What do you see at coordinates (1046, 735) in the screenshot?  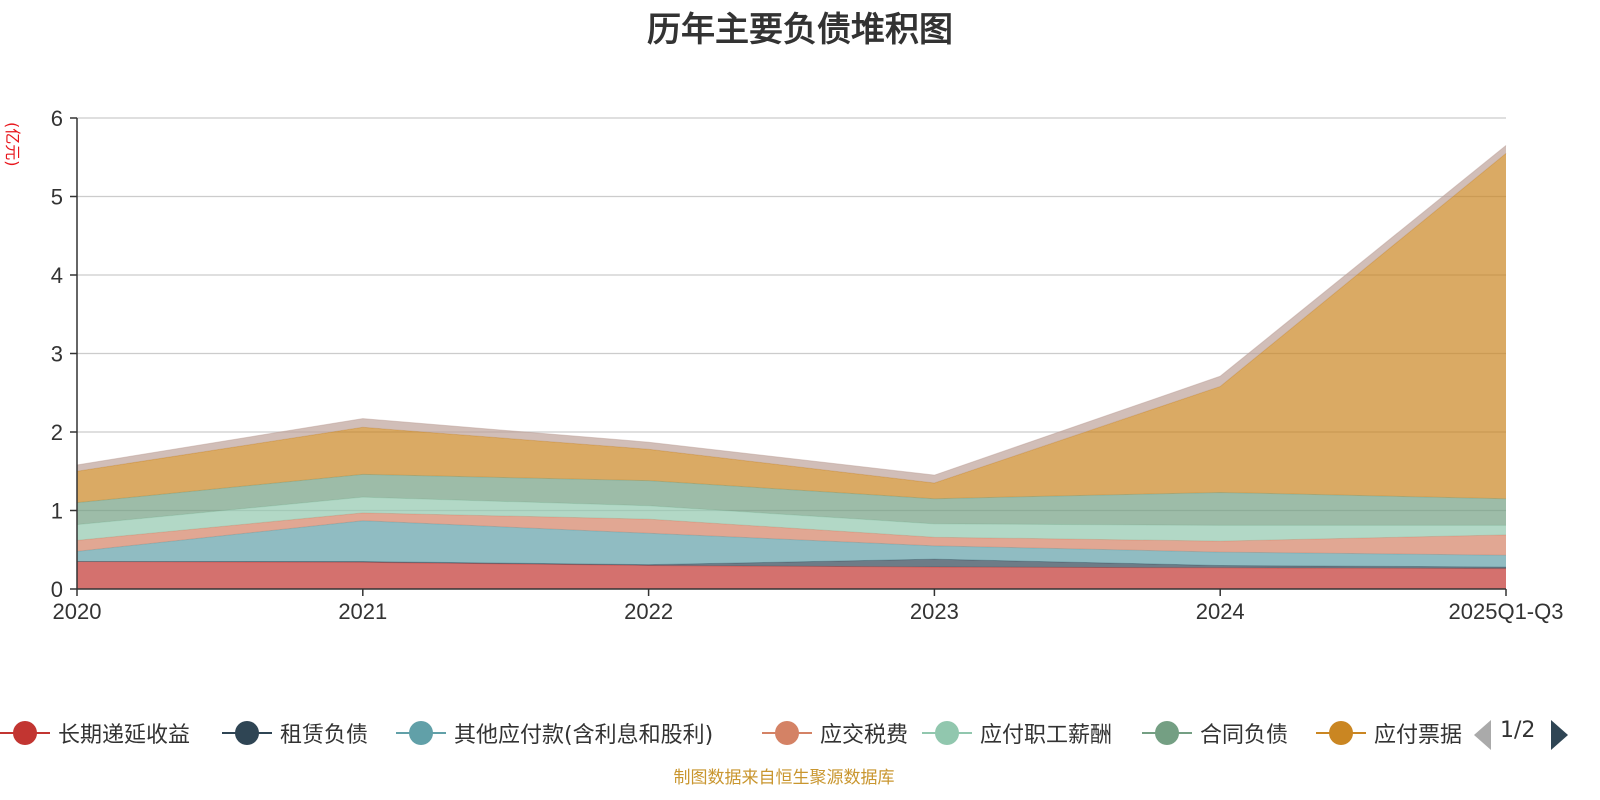 I see `legend-label: 应付职工薪酬` at bounding box center [1046, 735].